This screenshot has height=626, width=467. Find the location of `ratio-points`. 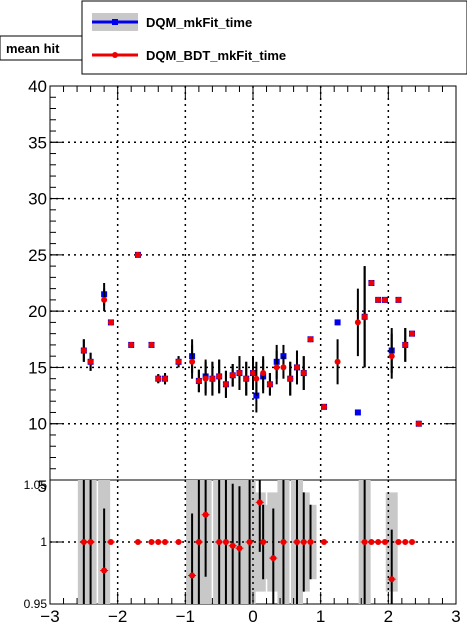

ratio-points is located at coordinates (248, 542).